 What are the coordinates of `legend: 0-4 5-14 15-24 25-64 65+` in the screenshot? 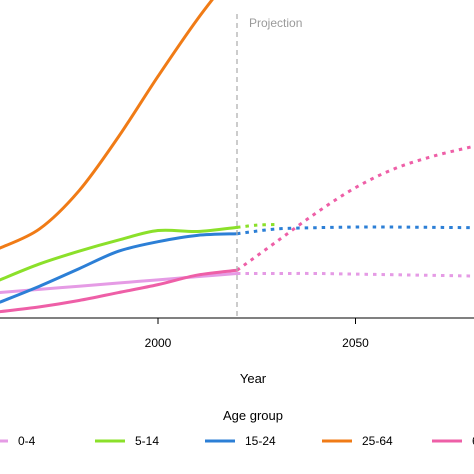 It's located at (237, 441).